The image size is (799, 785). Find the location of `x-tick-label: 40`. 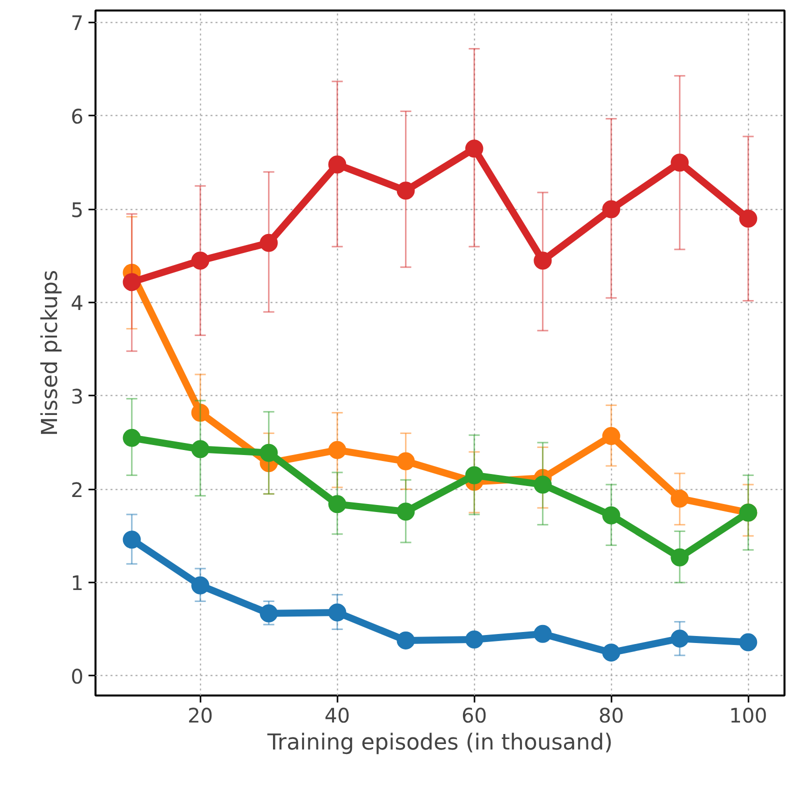

x-tick-label: 40 is located at coordinates (337, 716).